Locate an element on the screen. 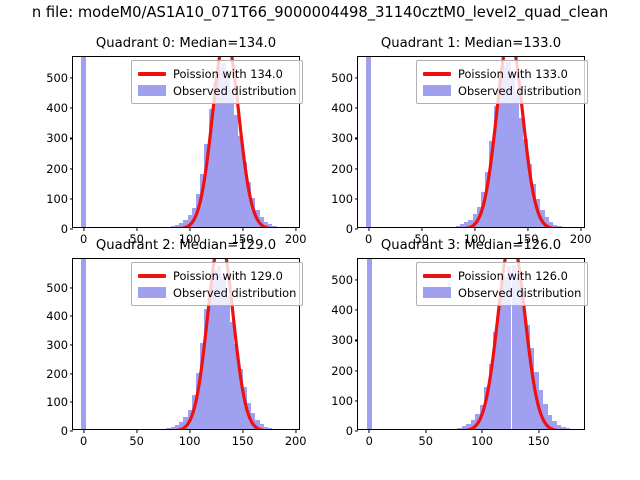  x-tick-label: 100 is located at coordinates (482, 441).